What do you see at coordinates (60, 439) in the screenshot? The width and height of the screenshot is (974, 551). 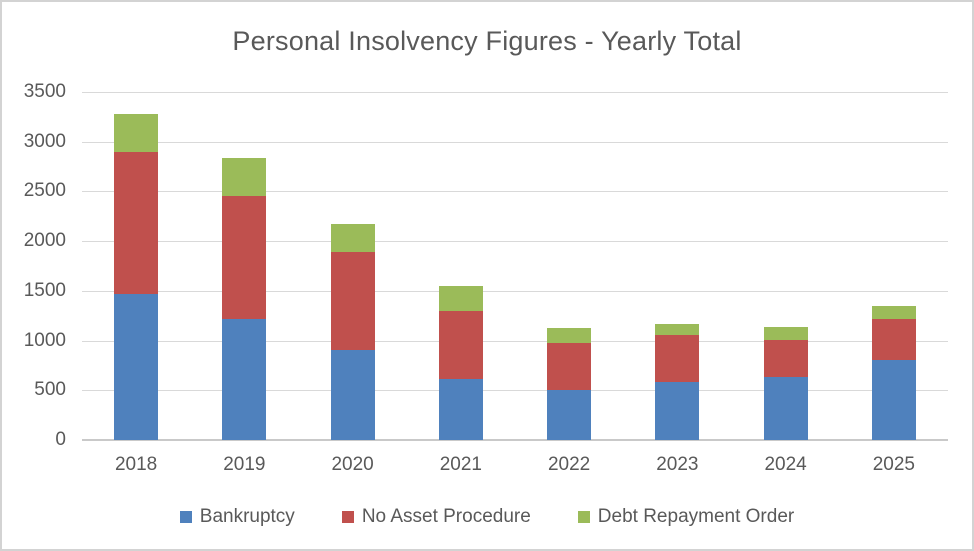 I see `y-tick-label-0: 0` at bounding box center [60, 439].